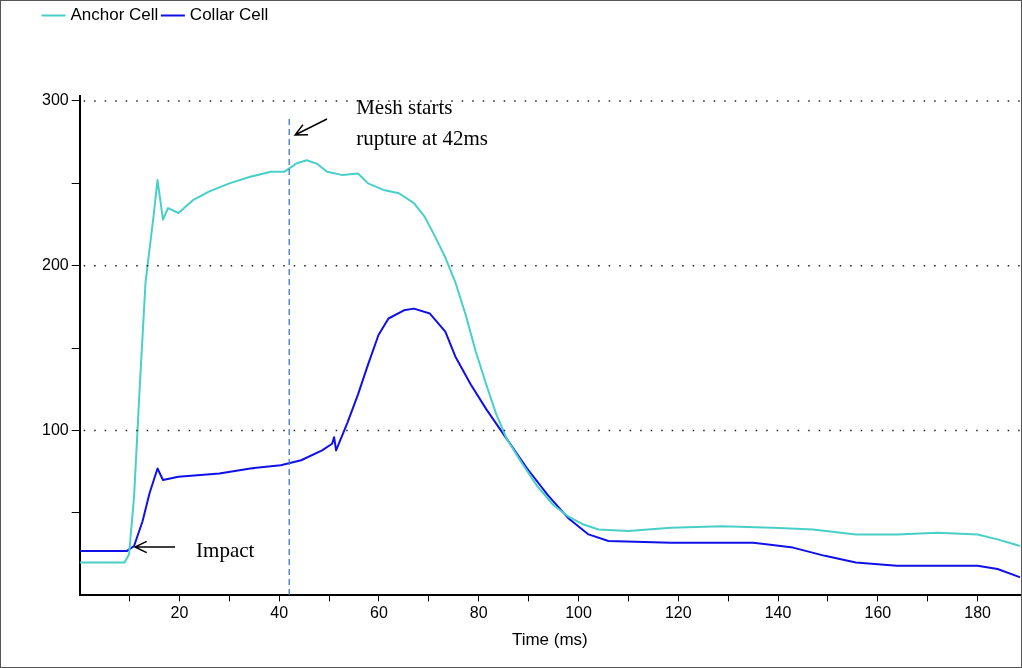 The width and height of the screenshot is (1022, 668). Describe the element at coordinates (379, 613) in the screenshot. I see `x-tick-label: 60` at that location.